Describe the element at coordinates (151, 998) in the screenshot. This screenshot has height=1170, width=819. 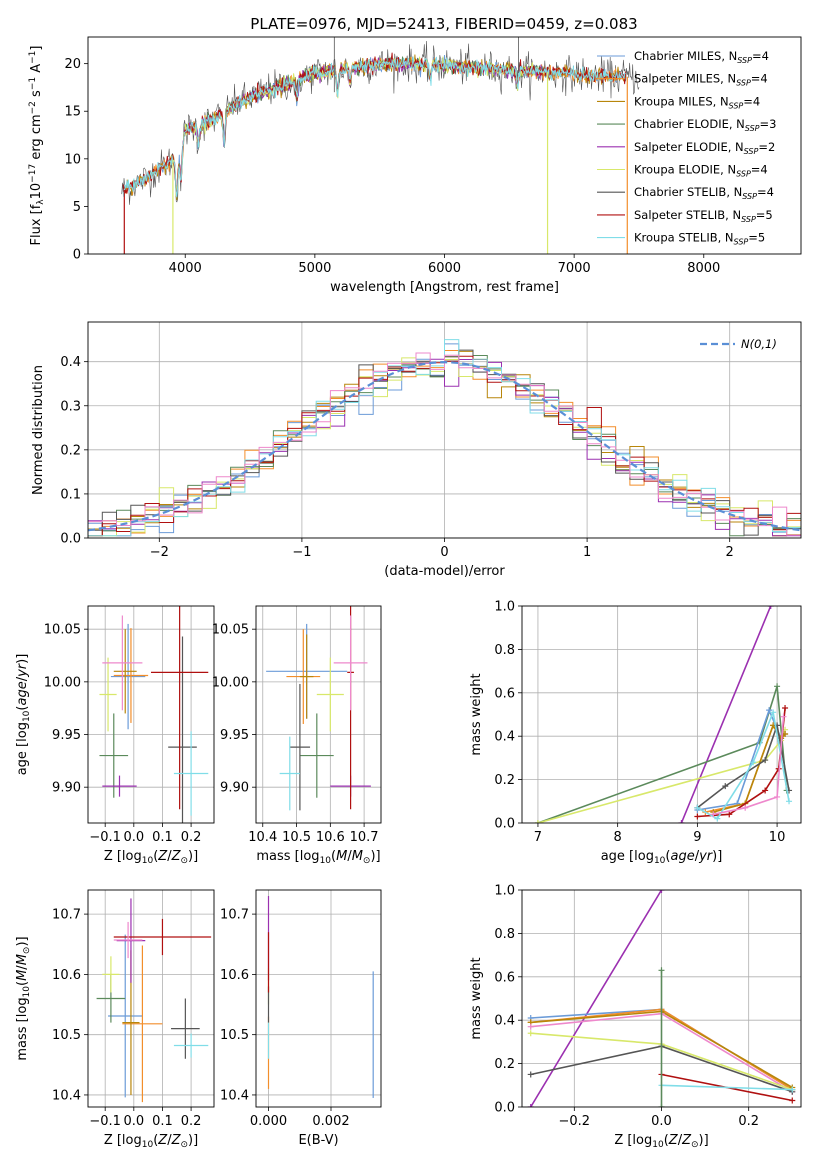
I see `plot-area-mass_vs_Z` at that location.